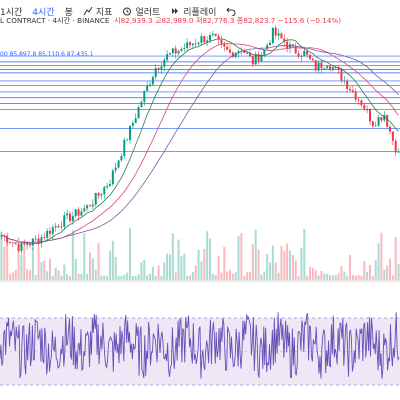  I want to click on chart-toolbar: 1시간 4시간 봉 지표 얼러트 리플레이, so click(200, 11).